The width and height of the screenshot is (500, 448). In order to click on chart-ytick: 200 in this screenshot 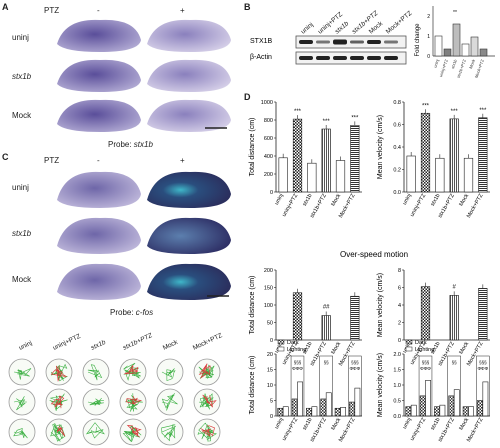, I will do `click(268, 175)`.